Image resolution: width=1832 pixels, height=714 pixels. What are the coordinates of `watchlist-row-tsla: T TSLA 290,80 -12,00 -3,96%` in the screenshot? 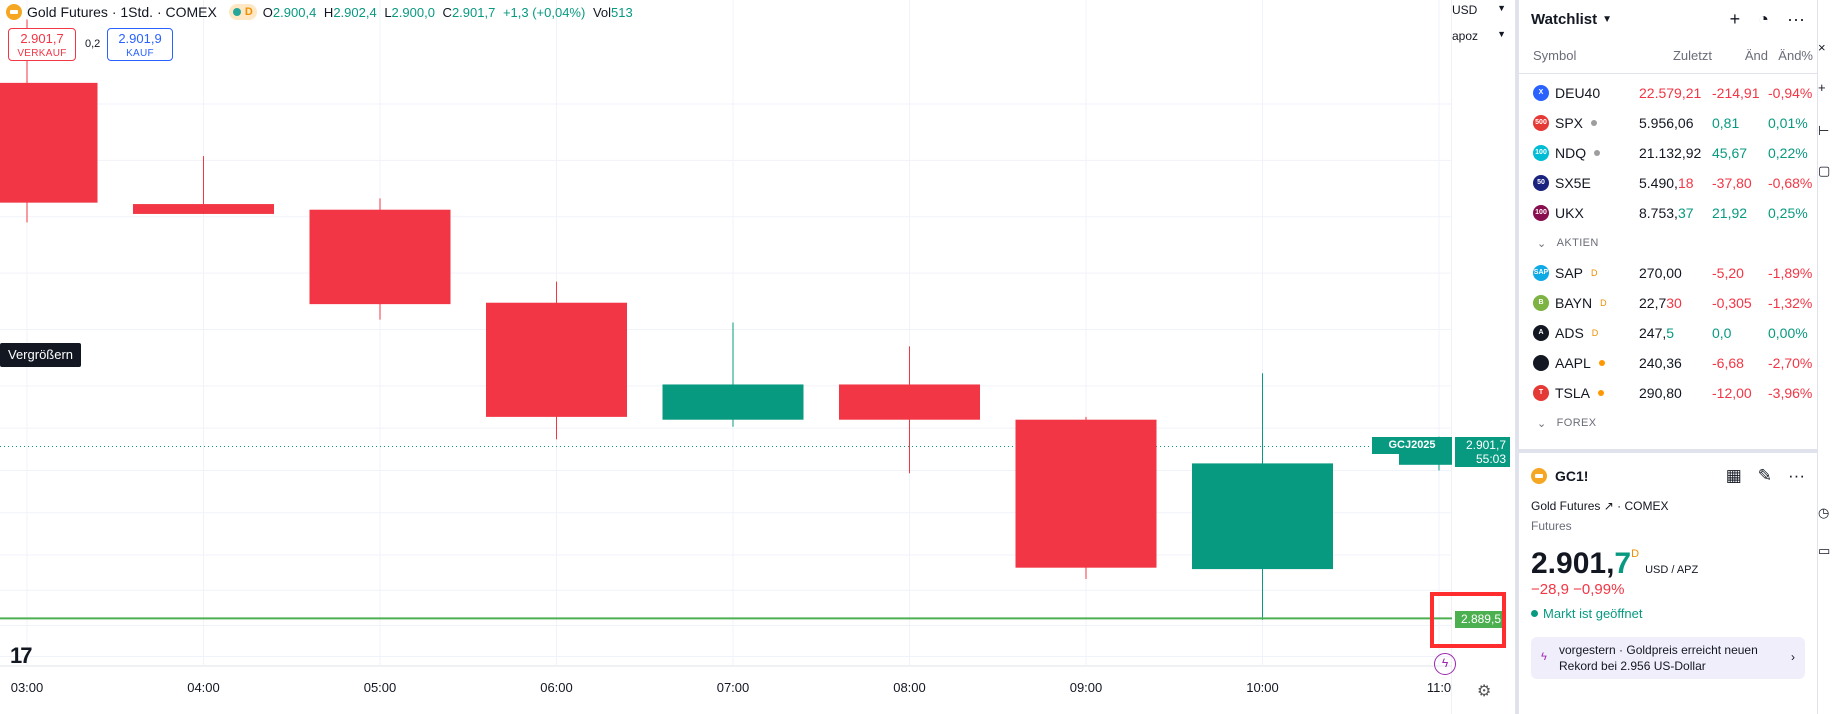 It's located at (1668, 393).